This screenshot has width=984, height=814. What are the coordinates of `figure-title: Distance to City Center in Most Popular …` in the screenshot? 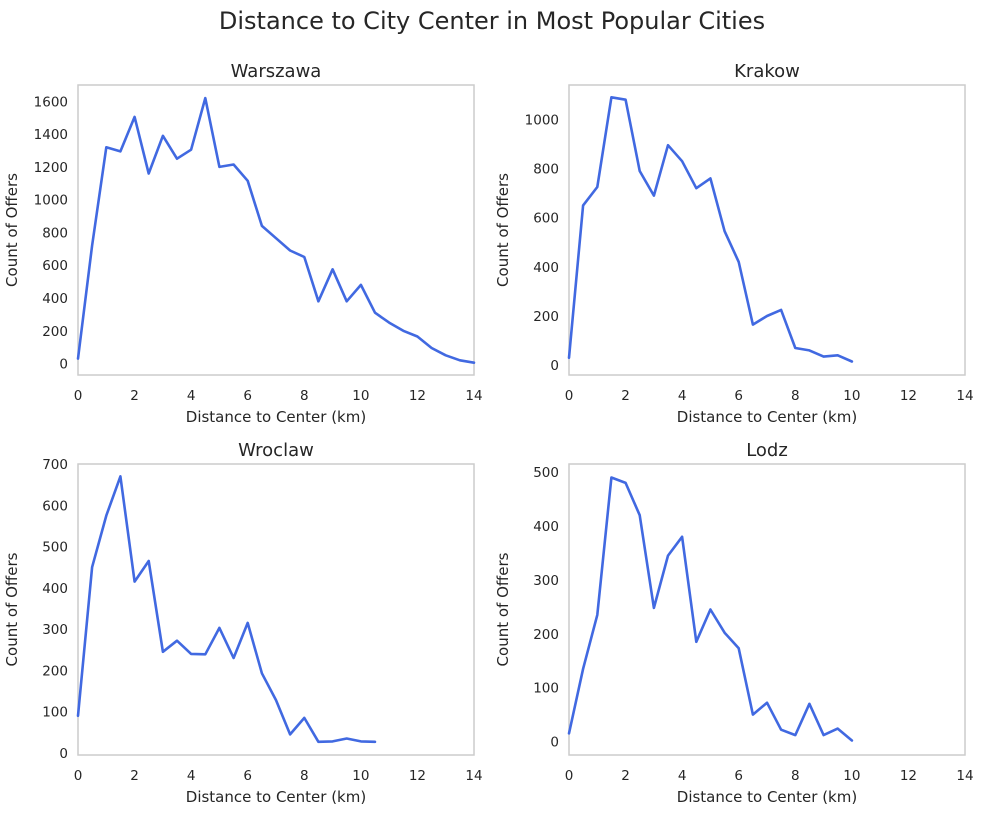 It's located at (492, 21).